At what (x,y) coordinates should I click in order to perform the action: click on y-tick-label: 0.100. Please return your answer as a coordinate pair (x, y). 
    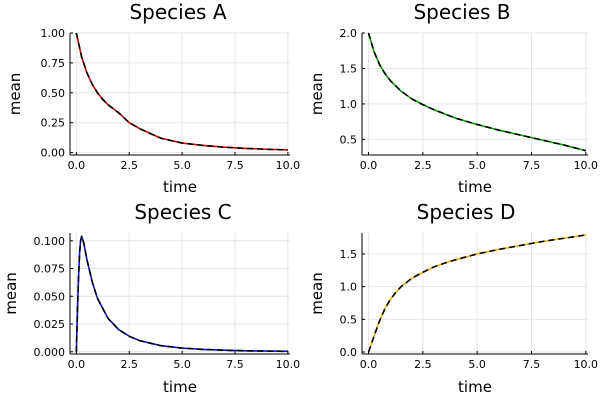
    Looking at the image, I should click on (50, 241).